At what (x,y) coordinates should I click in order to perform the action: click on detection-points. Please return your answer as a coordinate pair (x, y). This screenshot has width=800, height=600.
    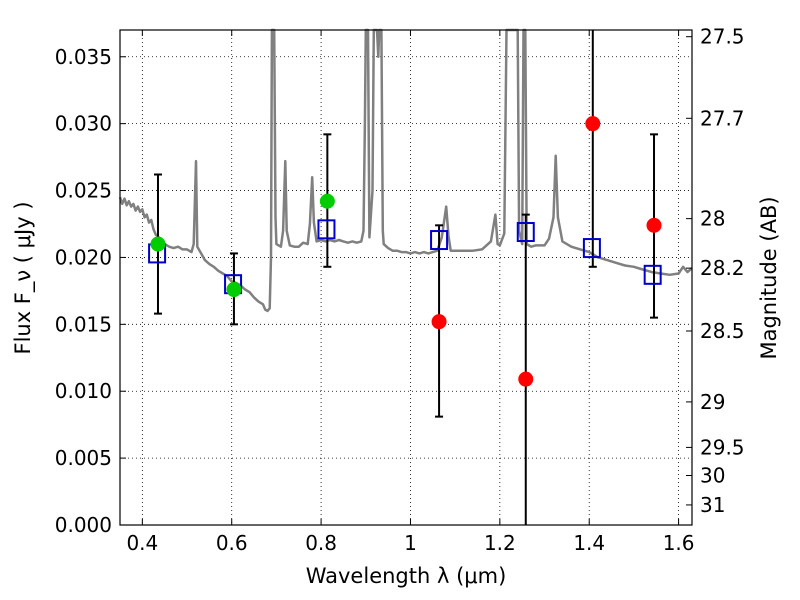
    Looking at the image, I should click on (242, 245).